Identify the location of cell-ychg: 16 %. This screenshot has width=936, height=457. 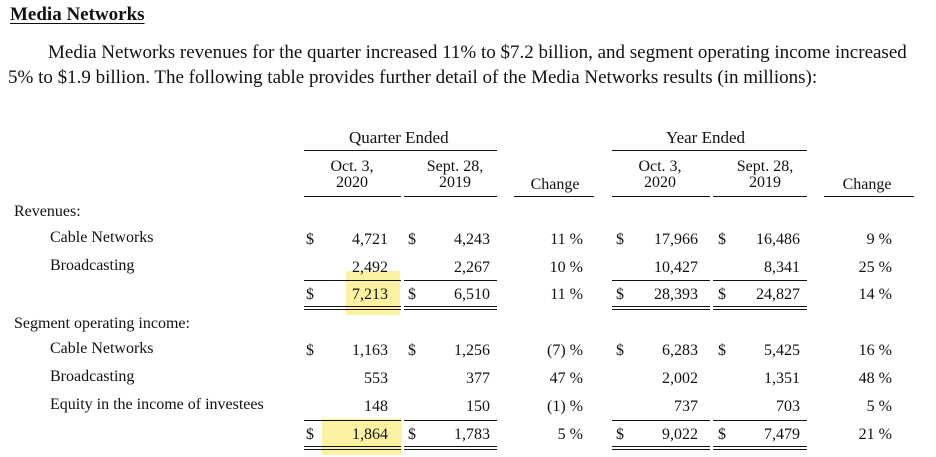
(875, 350).